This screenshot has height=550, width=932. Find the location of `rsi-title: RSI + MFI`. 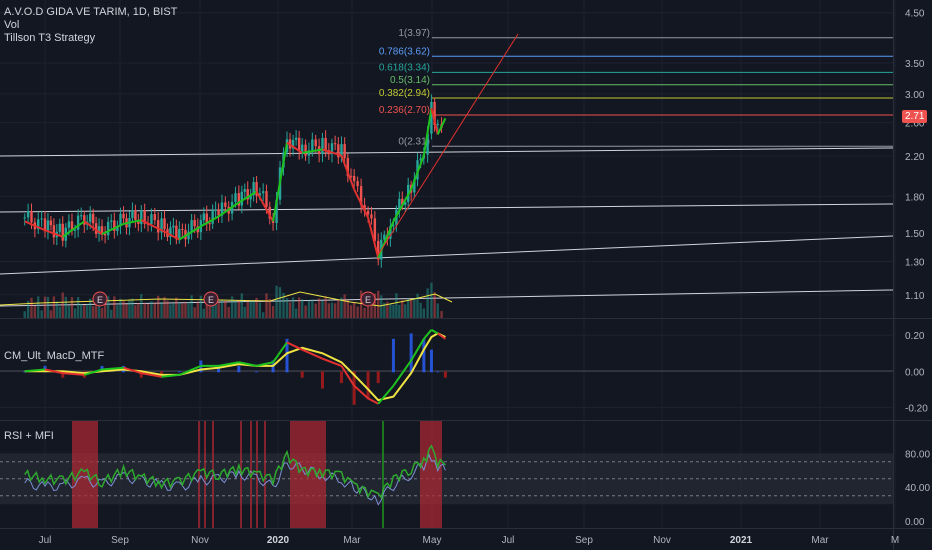

rsi-title: RSI + MFI is located at coordinates (29, 436).